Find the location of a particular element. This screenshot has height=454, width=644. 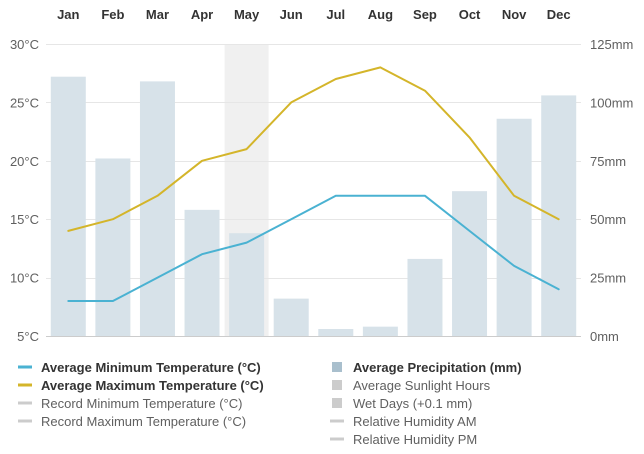

left-tick-label: 30°C is located at coordinates (24, 44).